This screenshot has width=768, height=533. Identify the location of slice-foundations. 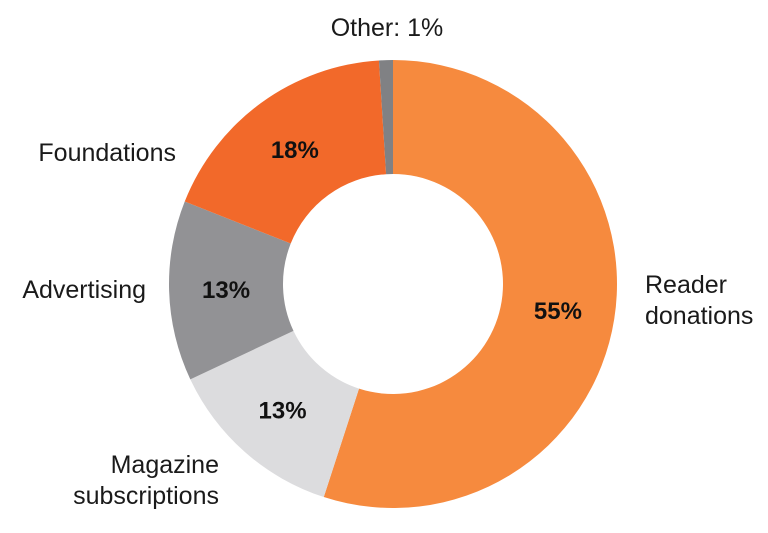
(285, 152).